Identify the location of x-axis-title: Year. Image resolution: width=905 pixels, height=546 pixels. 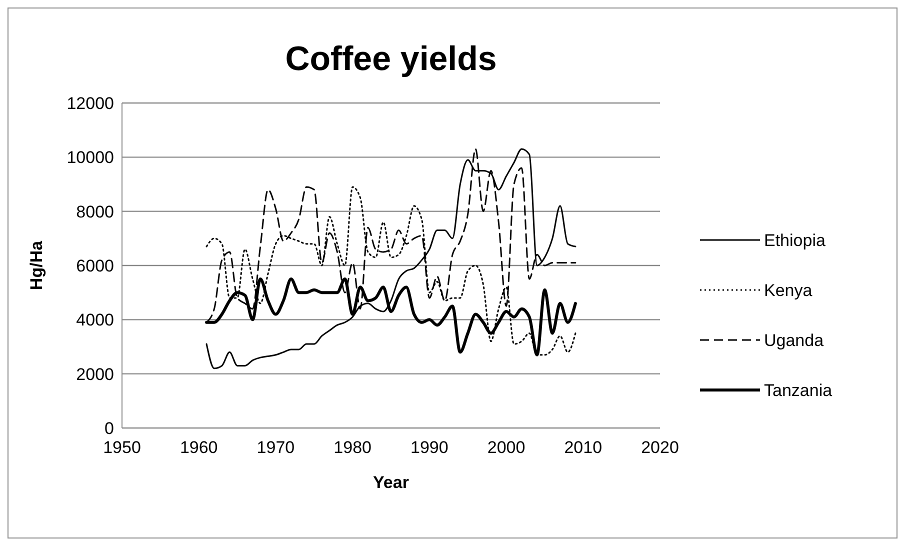
(391, 482).